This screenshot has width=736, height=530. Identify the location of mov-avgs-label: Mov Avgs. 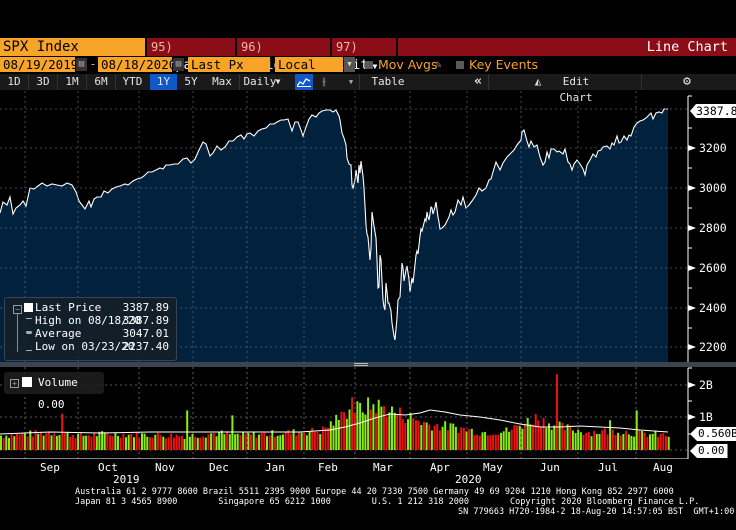
(408, 64).